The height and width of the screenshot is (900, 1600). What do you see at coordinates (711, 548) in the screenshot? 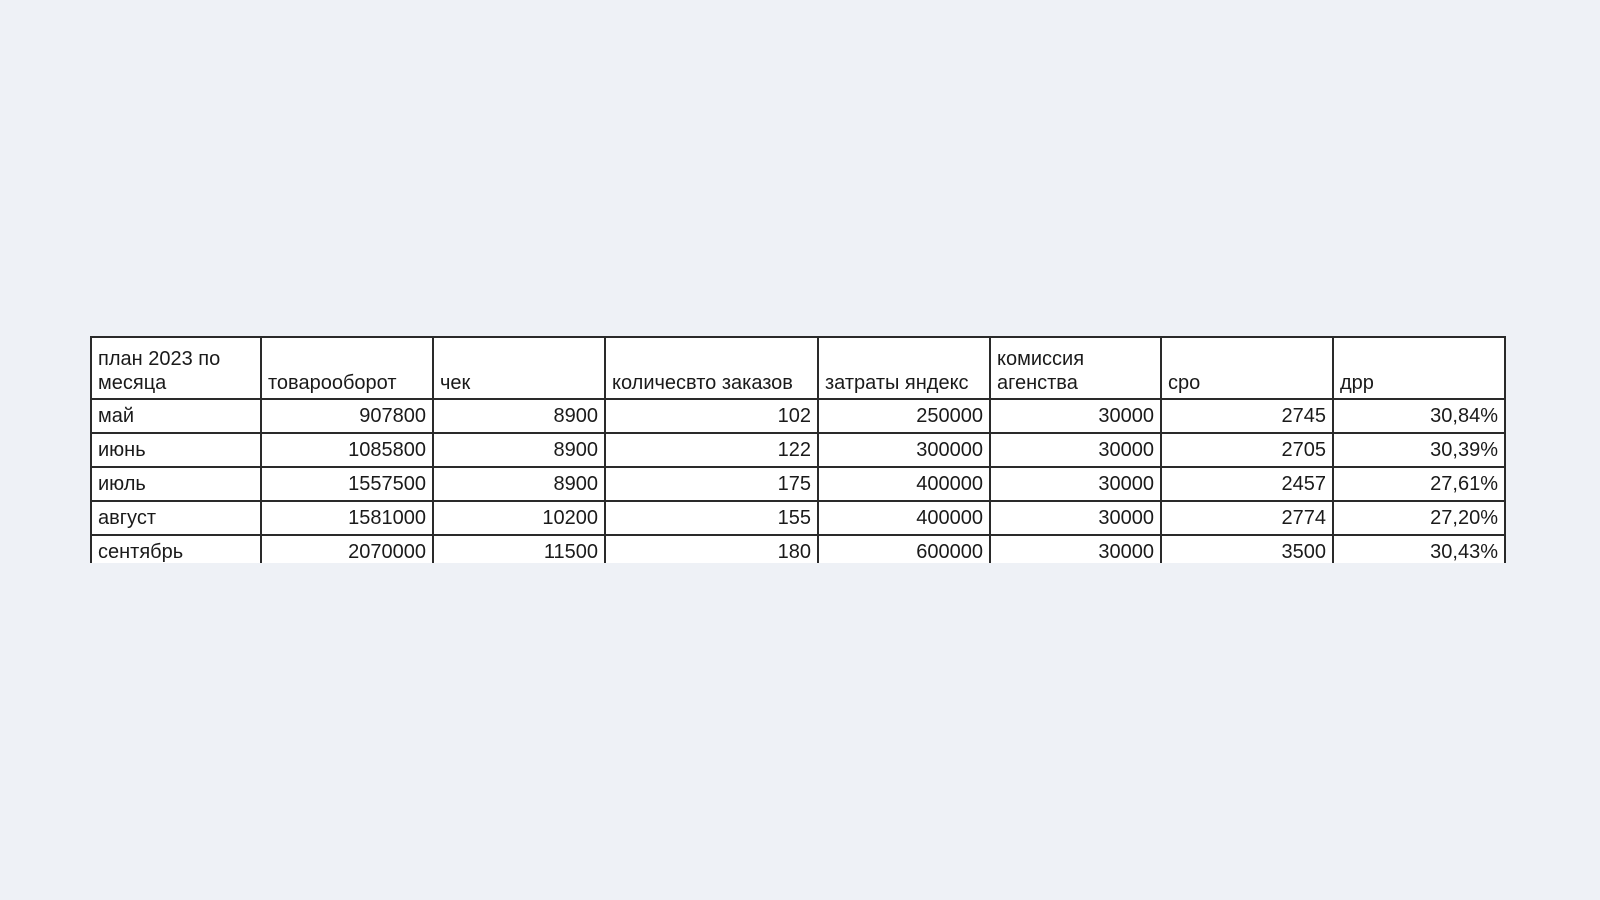
I see `value-cell: 180` at bounding box center [711, 548].